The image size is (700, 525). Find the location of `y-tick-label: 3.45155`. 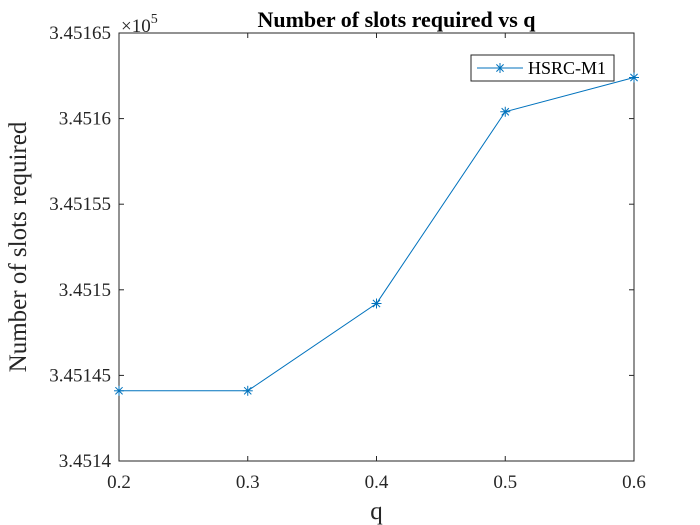

y-tick-label: 3.45155 is located at coordinates (80, 204).